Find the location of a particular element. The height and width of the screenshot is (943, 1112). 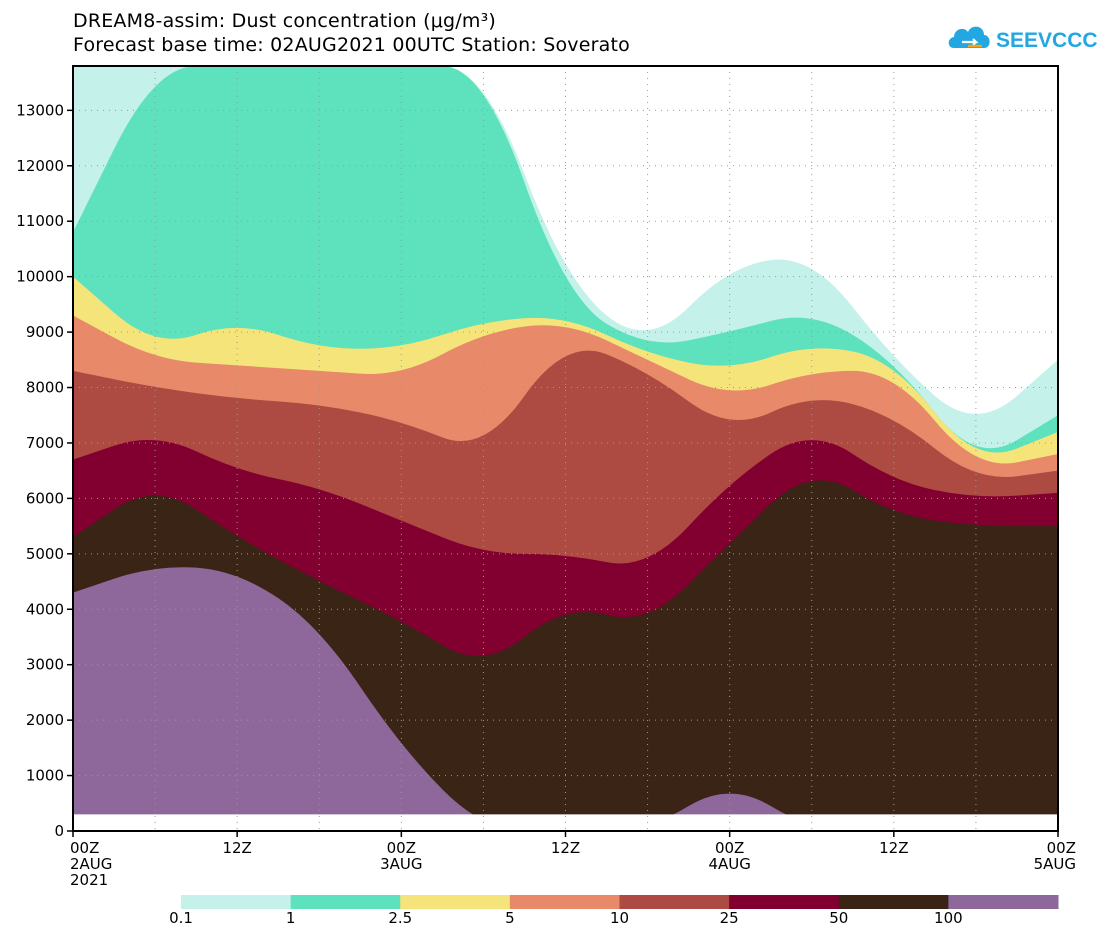

seevccc-logo: SEEVCCC is located at coordinates (1023, 39).